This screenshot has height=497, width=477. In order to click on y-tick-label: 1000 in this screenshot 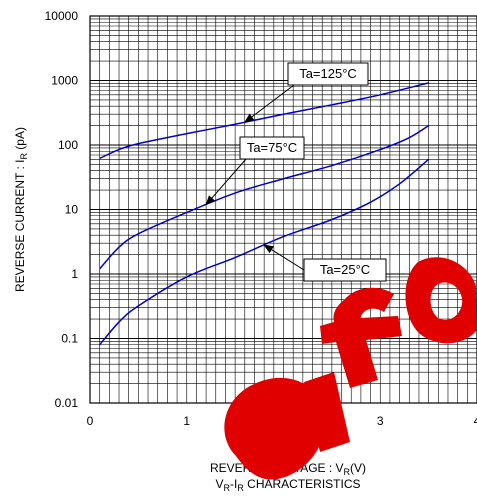, I will do `click(64, 81)`.